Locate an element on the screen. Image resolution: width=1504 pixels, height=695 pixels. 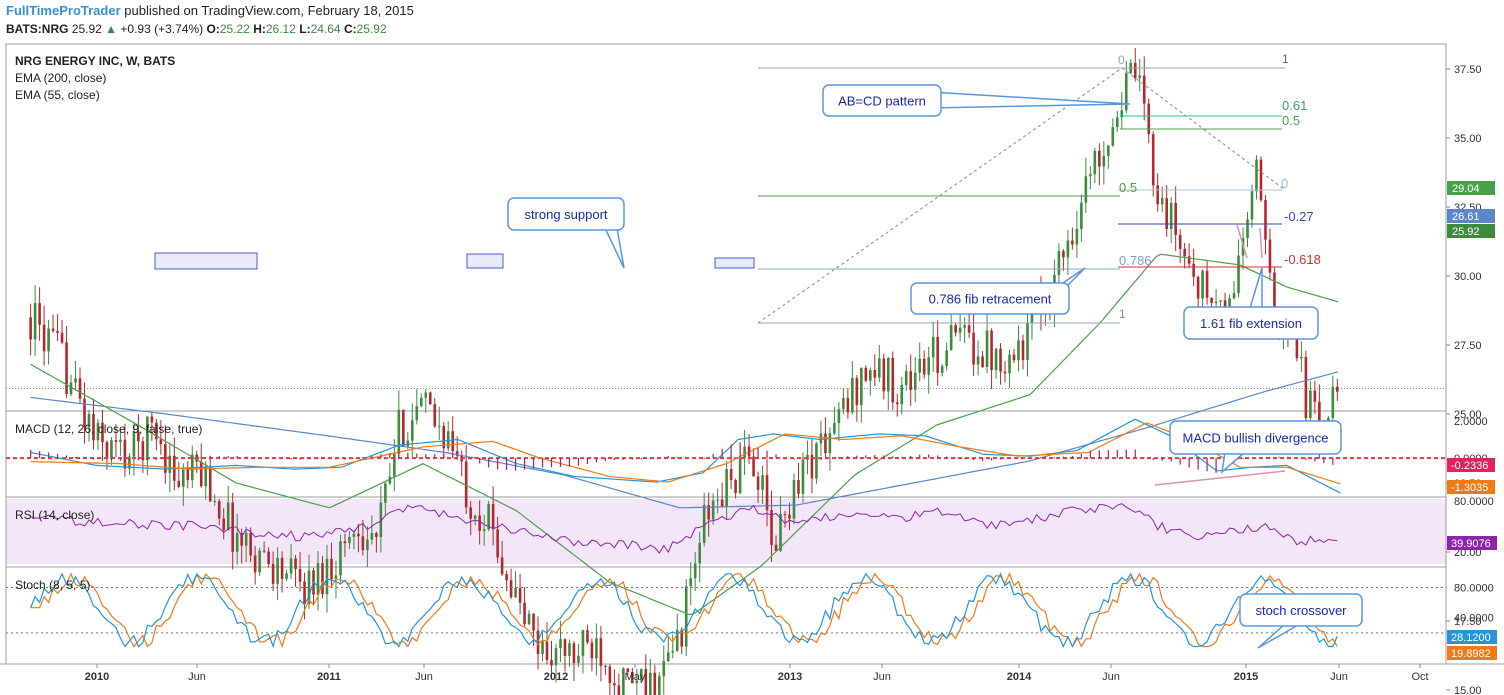
fib-retracement-callout-pointer is located at coordinates (1072, 276).